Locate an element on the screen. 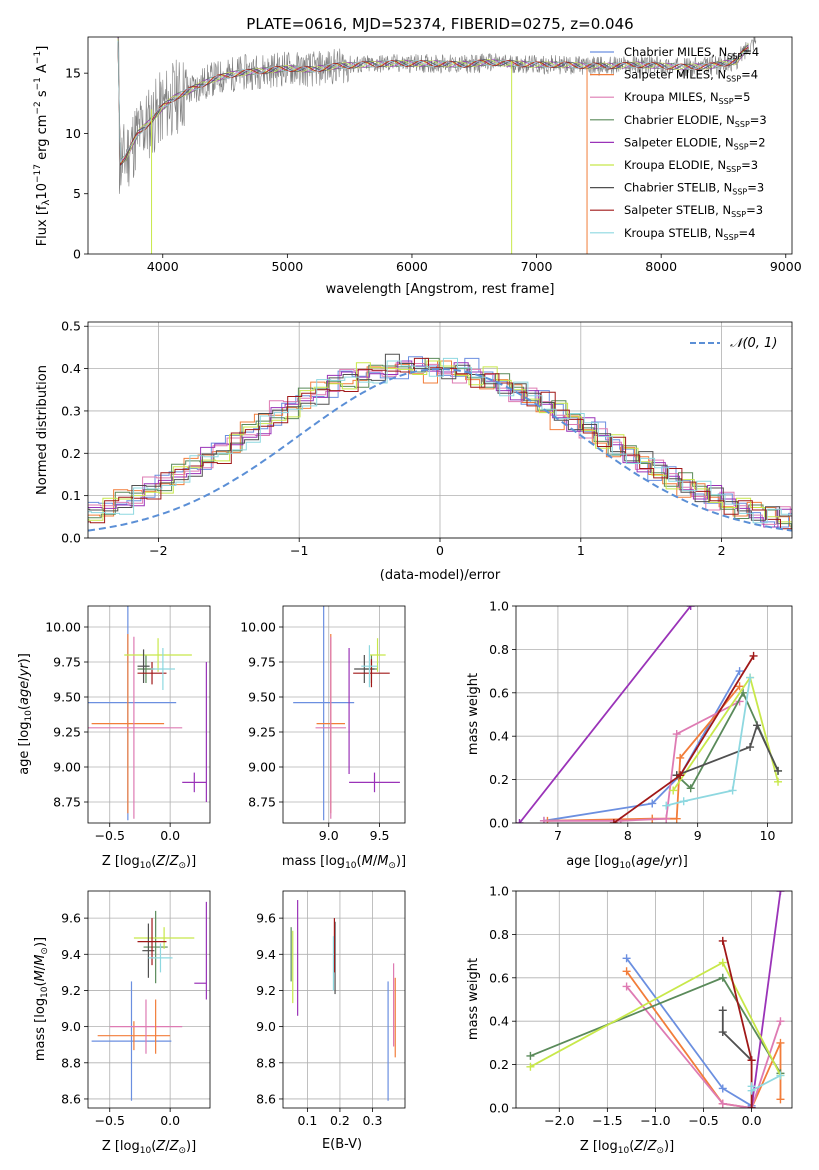 This screenshot has width=819, height=1170. y-tick-label: 0.6 is located at coordinates (499, 977).